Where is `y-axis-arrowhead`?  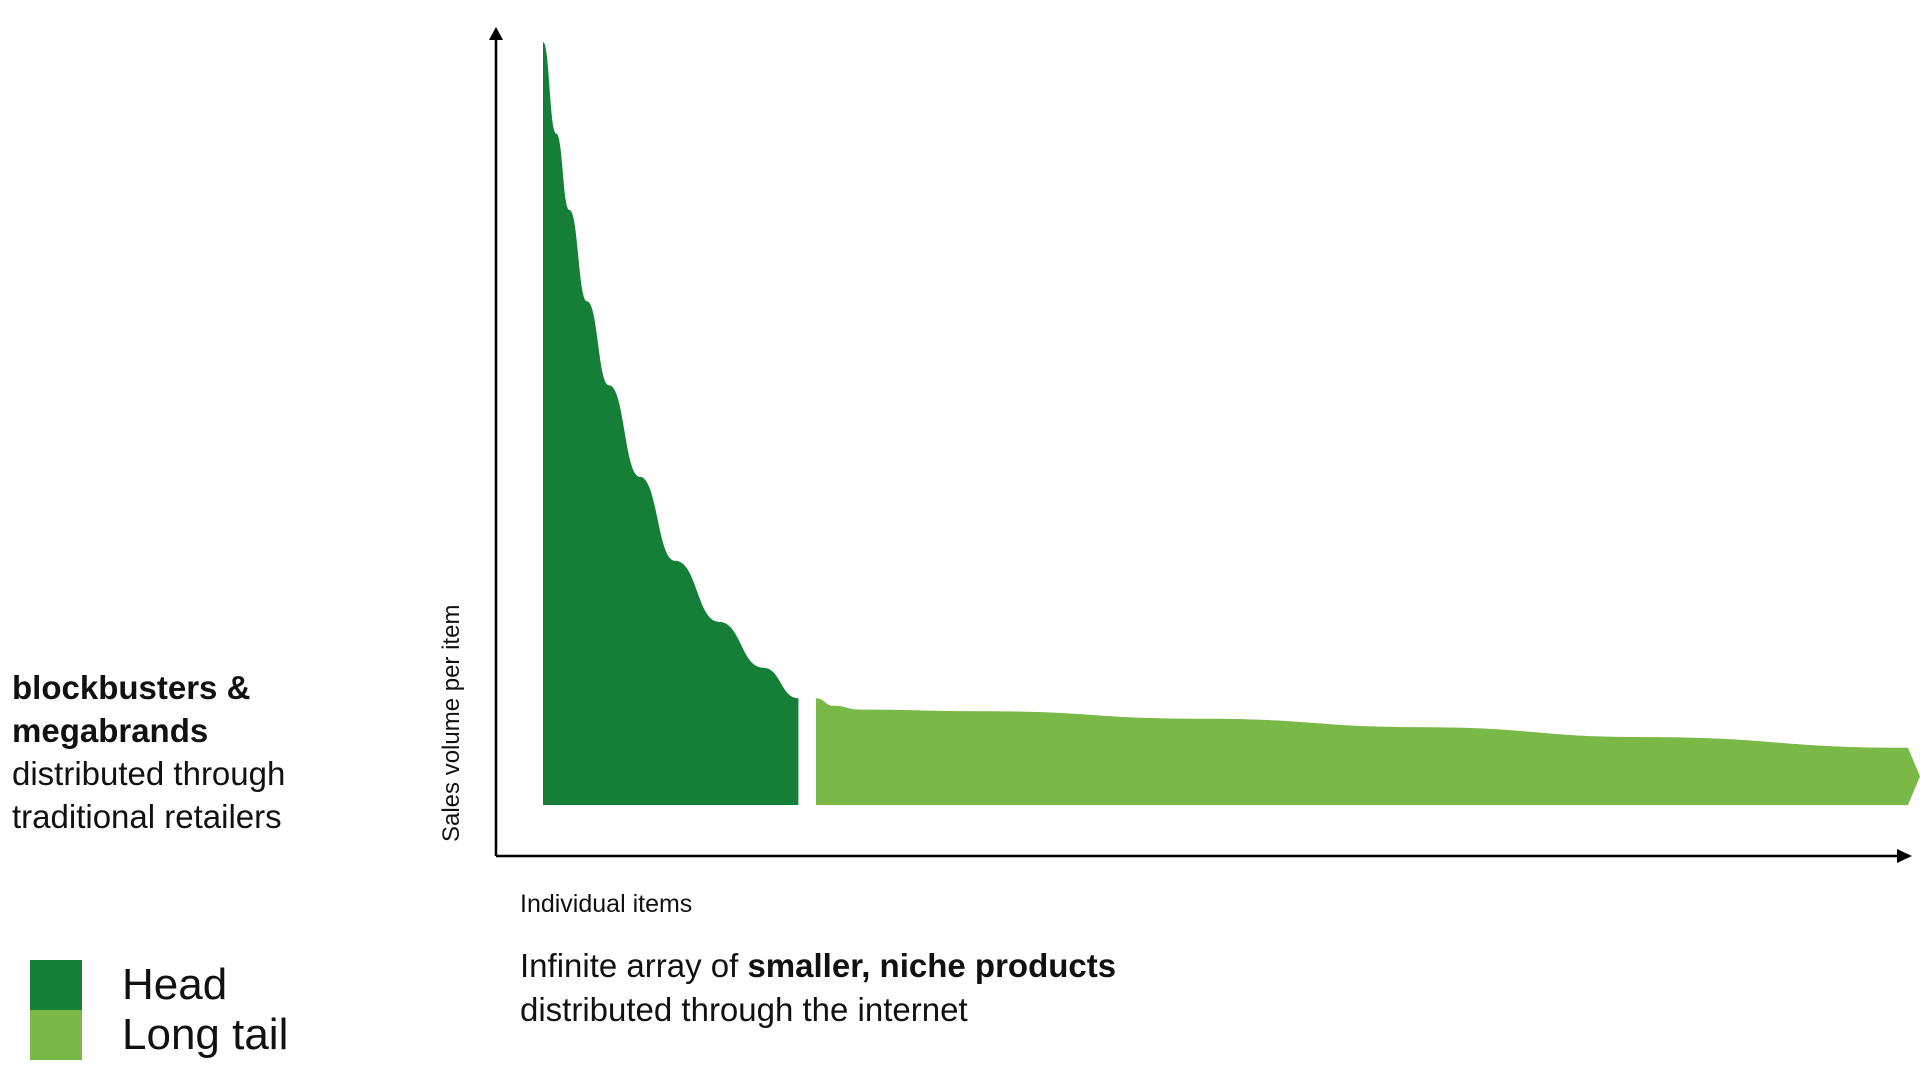 y-axis-arrowhead is located at coordinates (496, 33).